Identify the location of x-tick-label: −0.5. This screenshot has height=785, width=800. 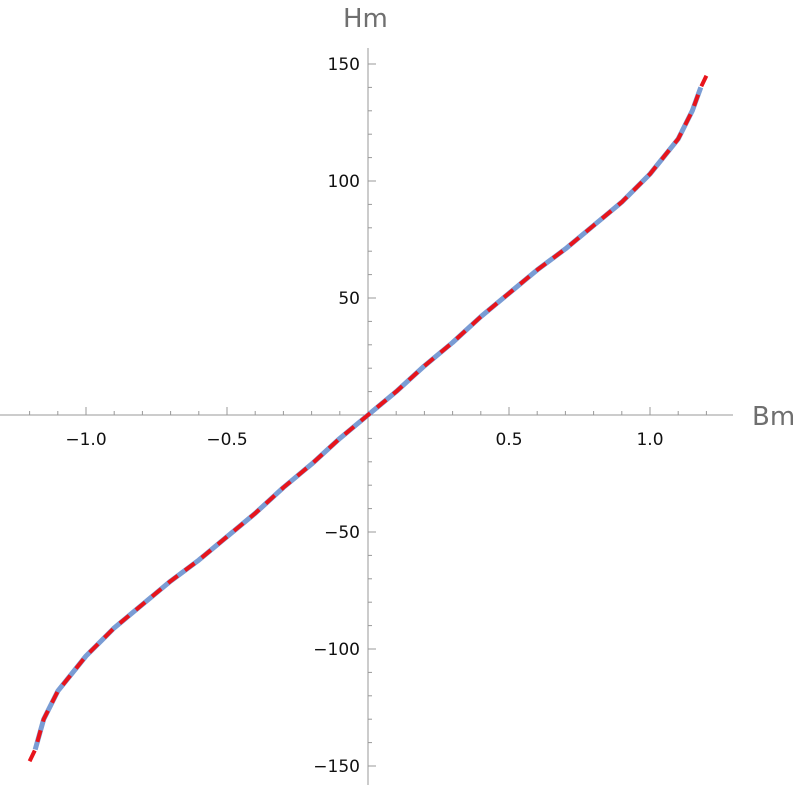
(226, 440).